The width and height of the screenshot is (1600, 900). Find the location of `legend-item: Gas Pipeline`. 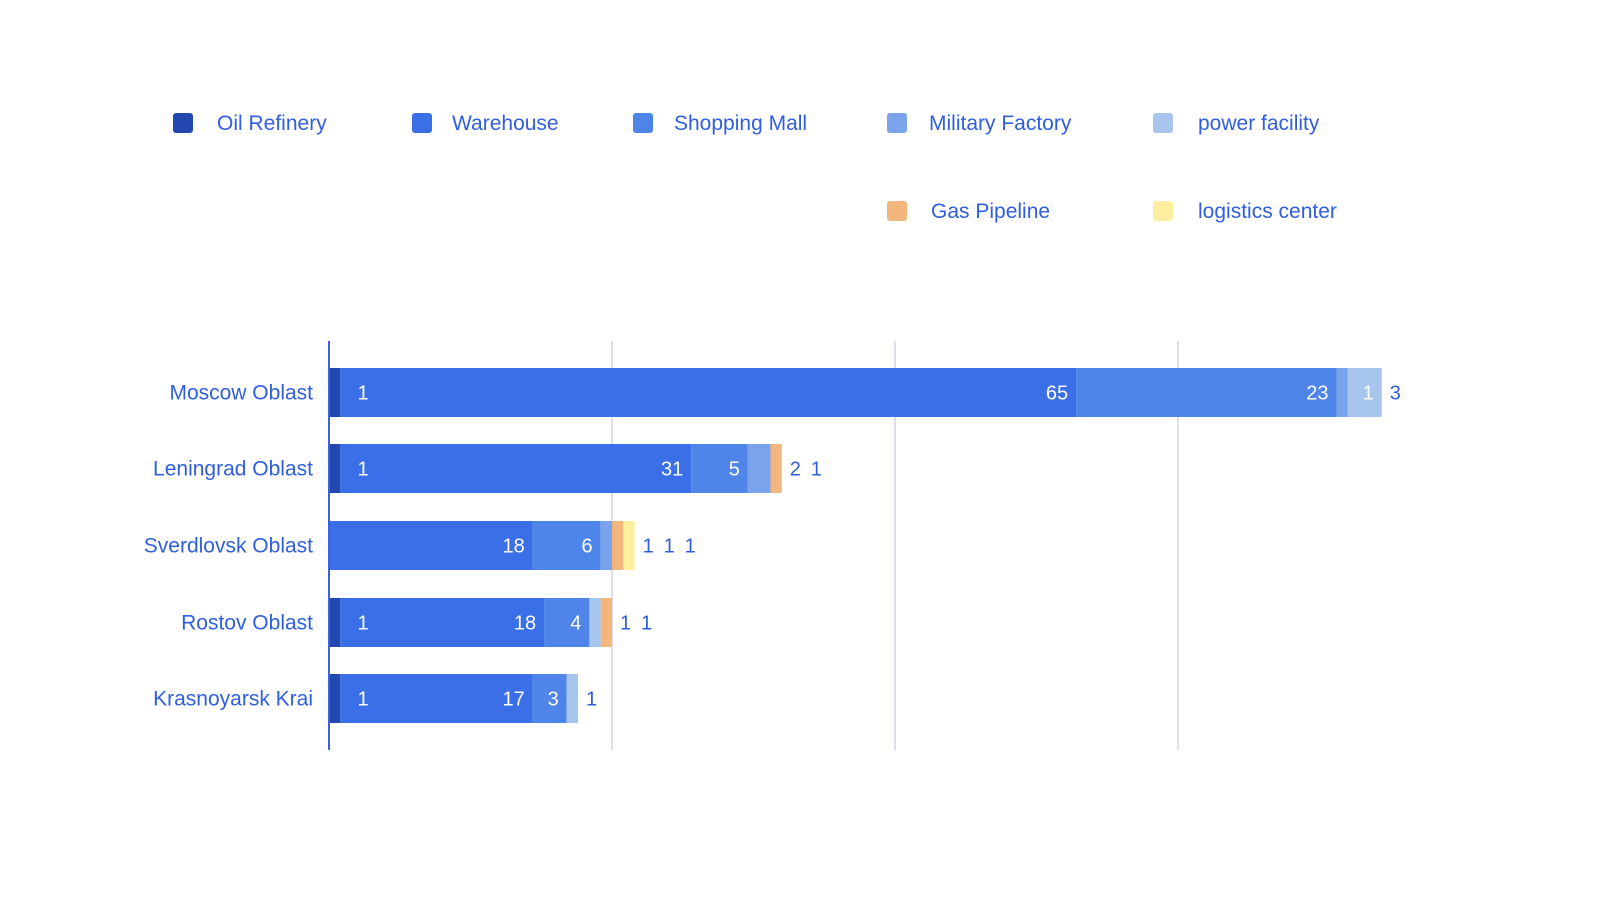

legend-item: Gas Pipeline is located at coordinates (968, 211).